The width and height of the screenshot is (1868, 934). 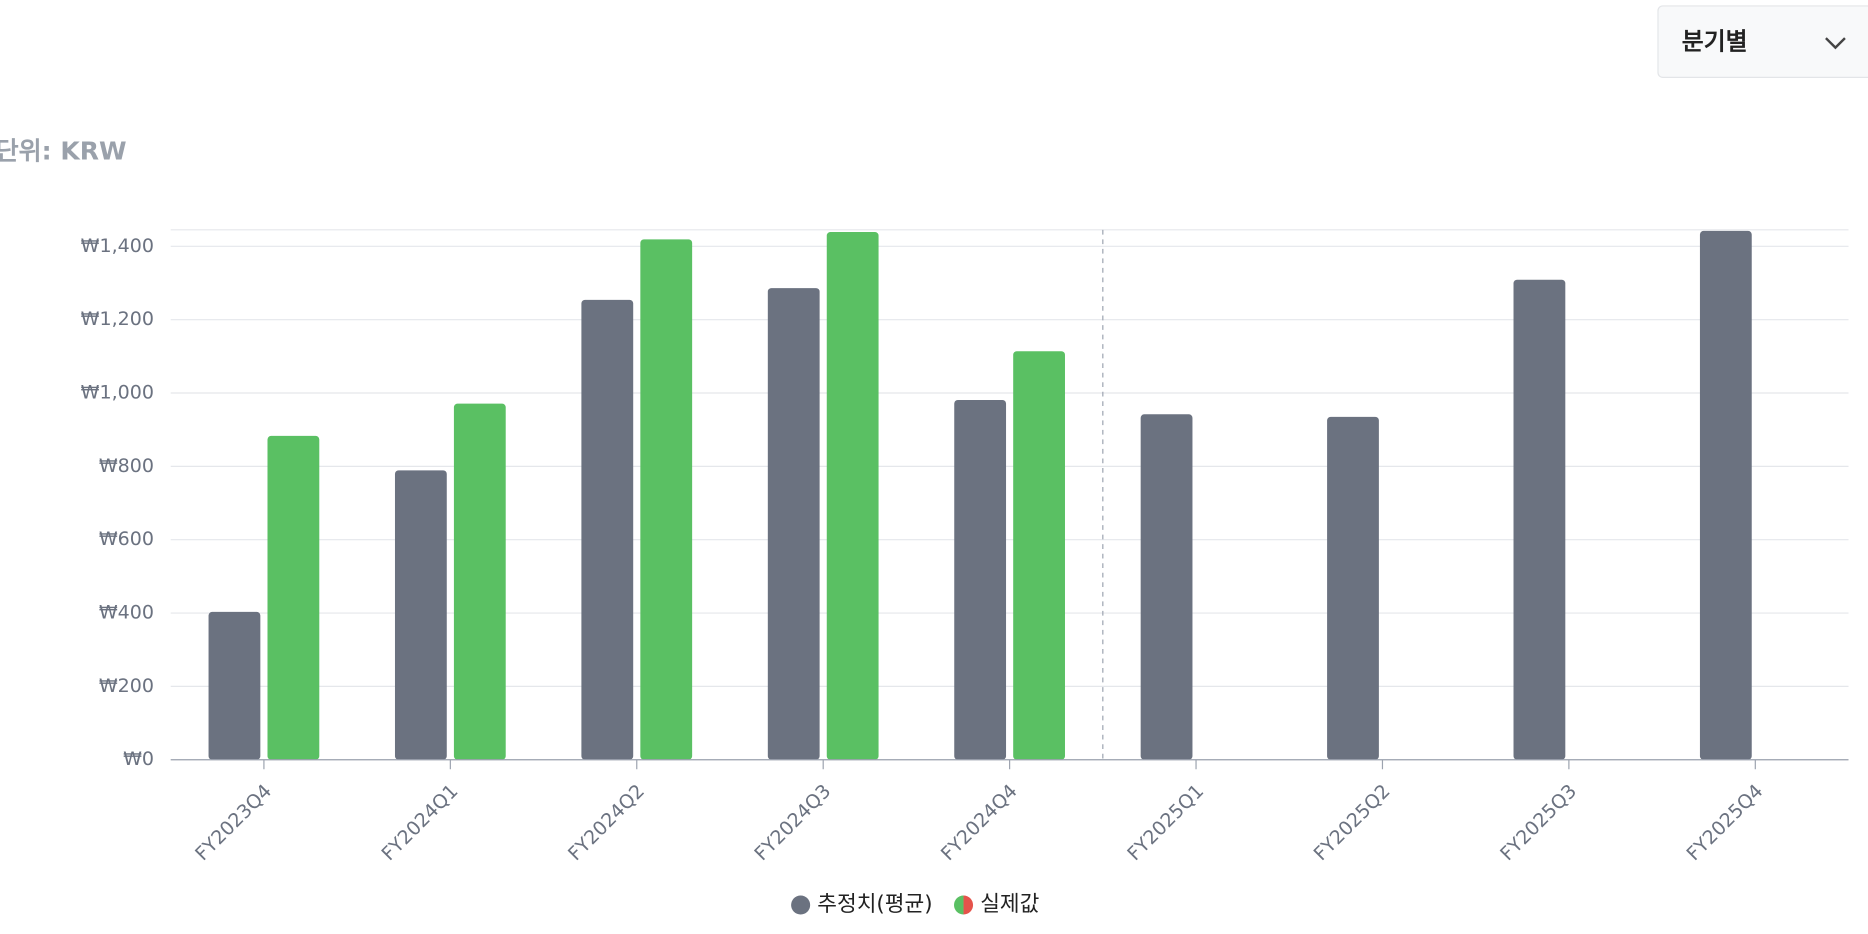 I want to click on legend-swatch-right, so click(x=968, y=905).